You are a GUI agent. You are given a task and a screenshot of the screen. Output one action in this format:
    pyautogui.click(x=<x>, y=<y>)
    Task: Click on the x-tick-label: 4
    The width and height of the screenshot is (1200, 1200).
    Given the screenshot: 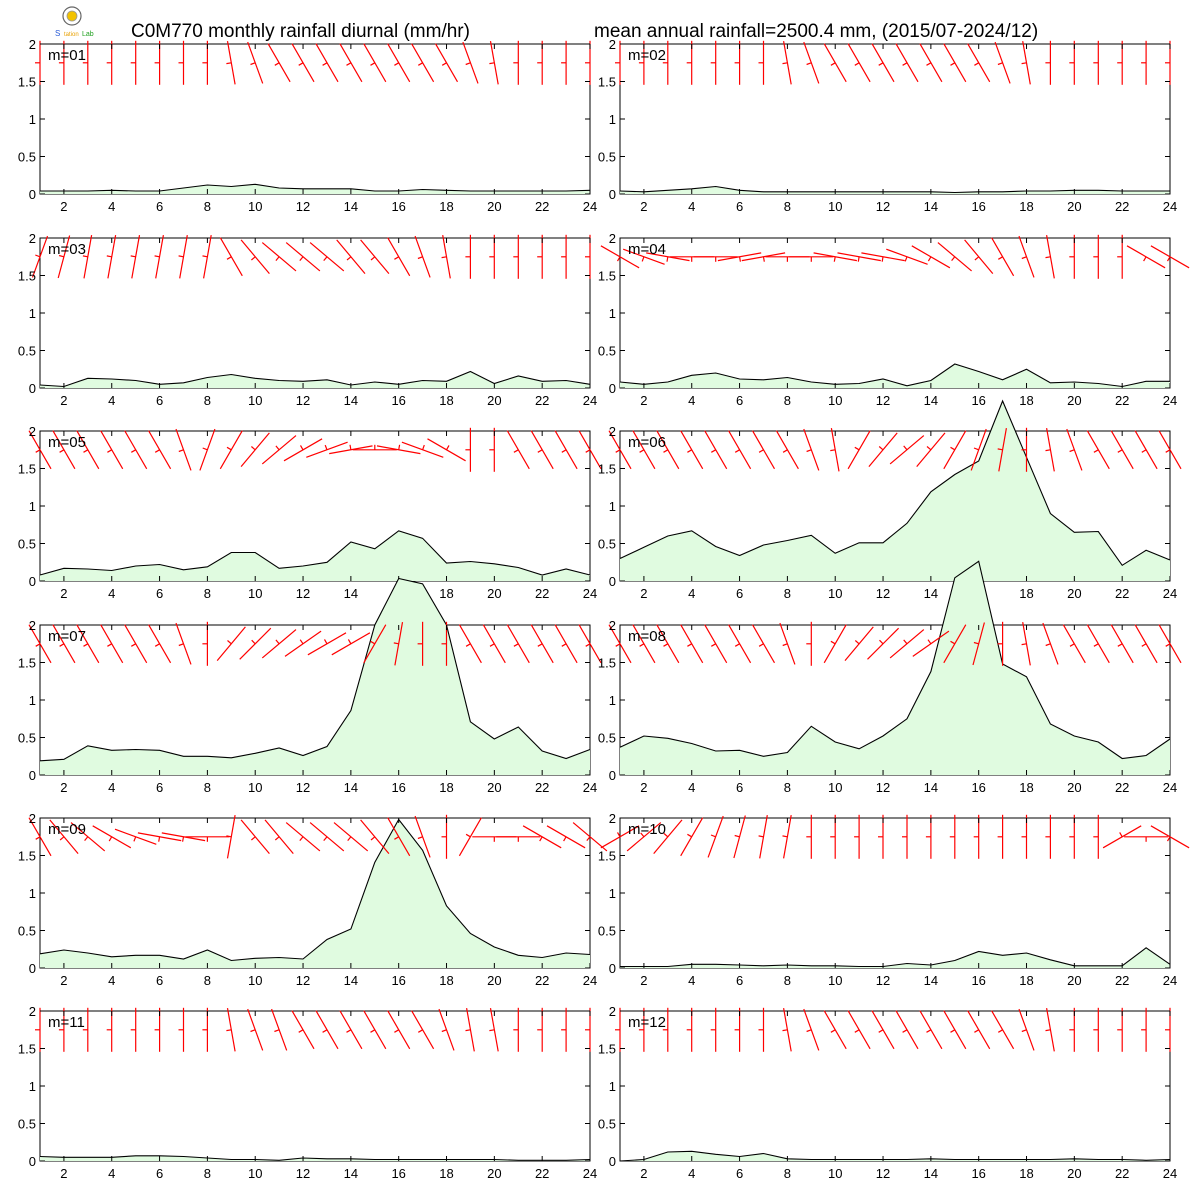 What is the action you would take?
    pyautogui.click(x=691, y=206)
    